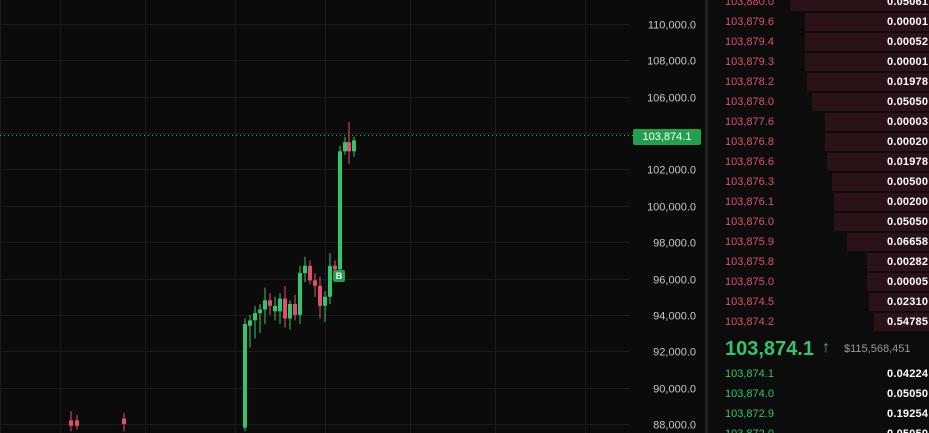 The image size is (929, 433). Describe the element at coordinates (749, 302) in the screenshot. I see `ask-price: 103,874.5` at that location.